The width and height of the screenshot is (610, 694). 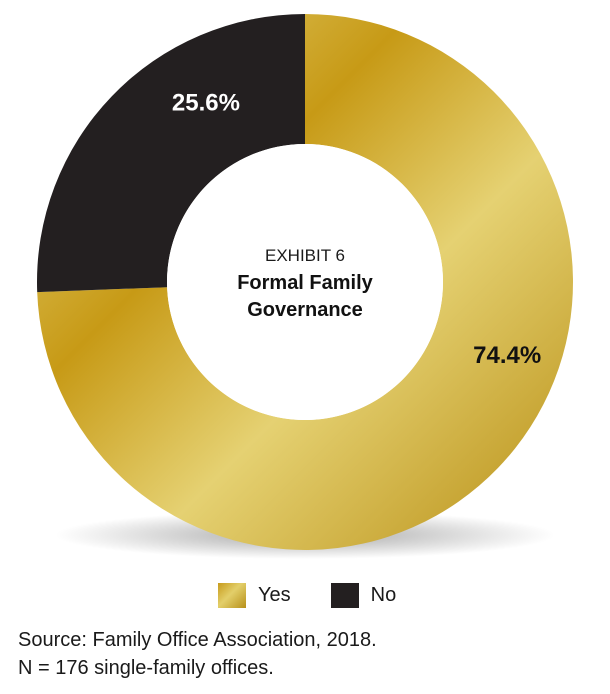 What do you see at coordinates (383, 595) in the screenshot?
I see `legend-label-no: No` at bounding box center [383, 595].